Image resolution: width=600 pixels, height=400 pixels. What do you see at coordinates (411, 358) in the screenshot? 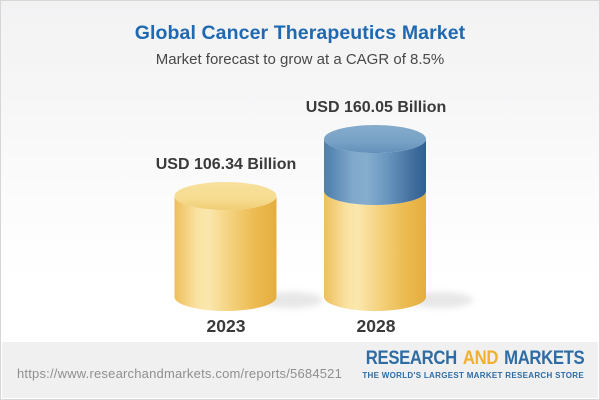
I see `logo-word-research: RESEARCH` at bounding box center [411, 358].